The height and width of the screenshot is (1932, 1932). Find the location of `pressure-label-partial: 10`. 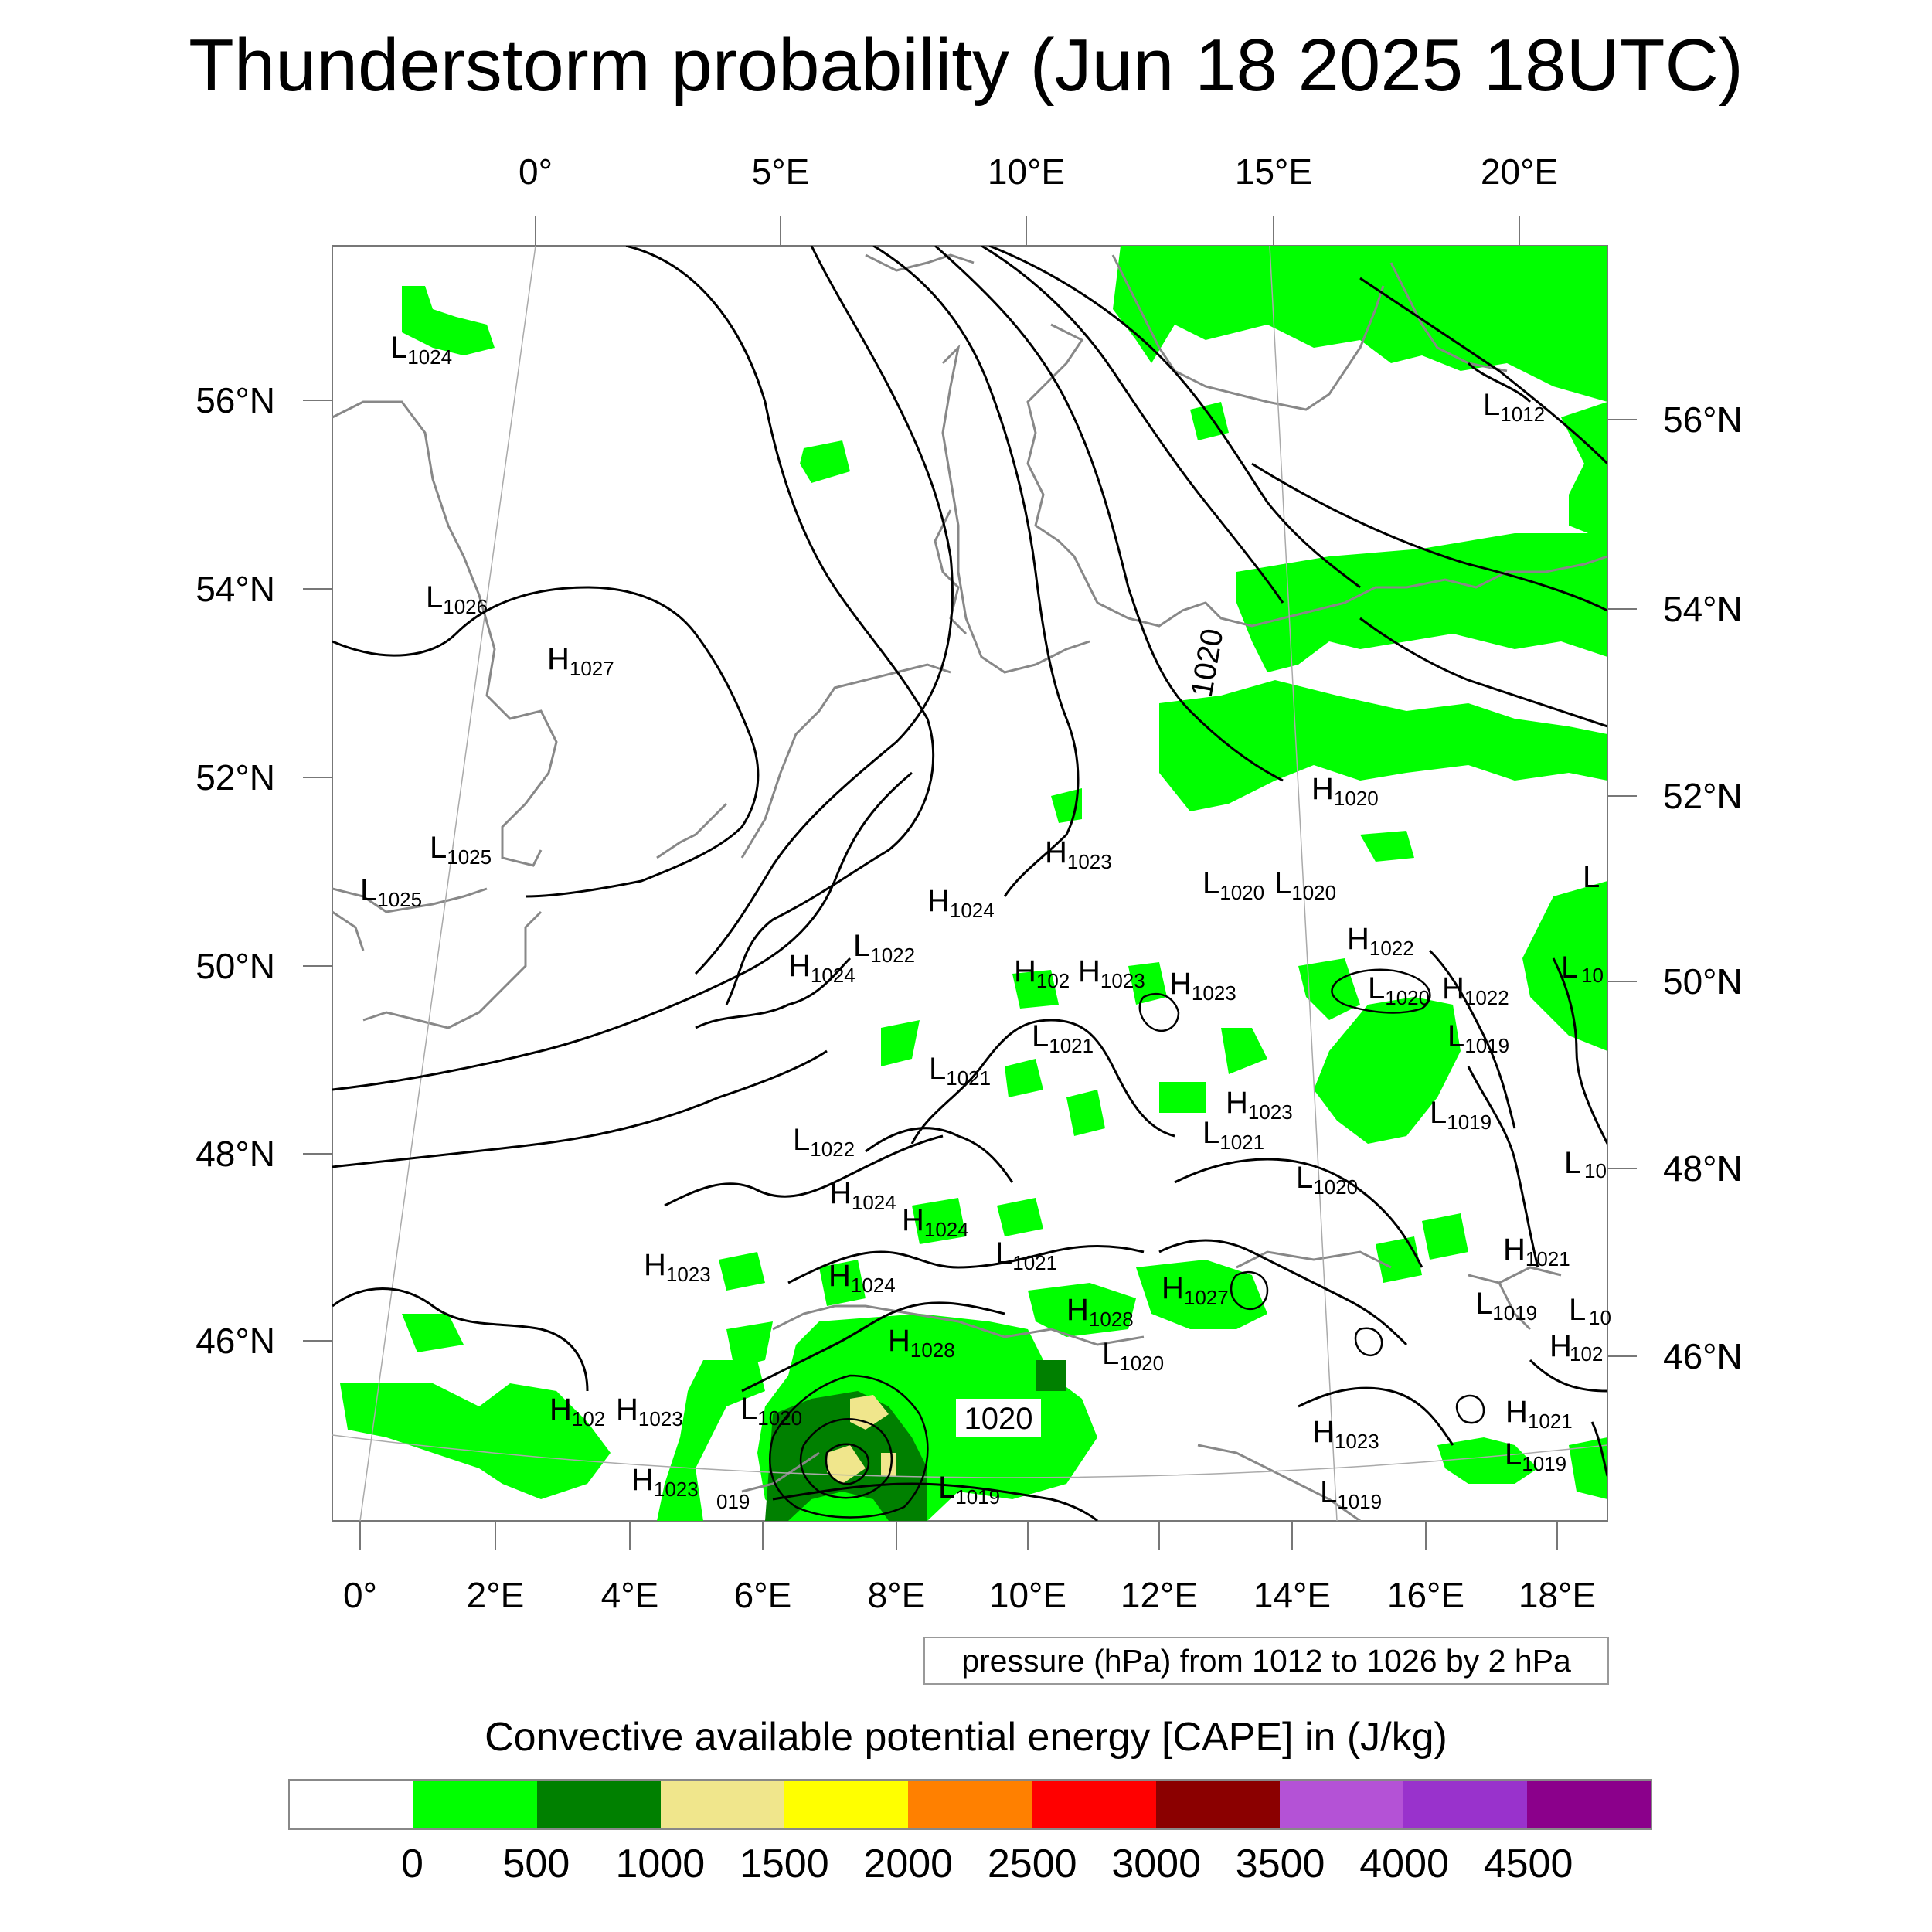

pressure-label-partial: 10 is located at coordinates (1596, 1170).